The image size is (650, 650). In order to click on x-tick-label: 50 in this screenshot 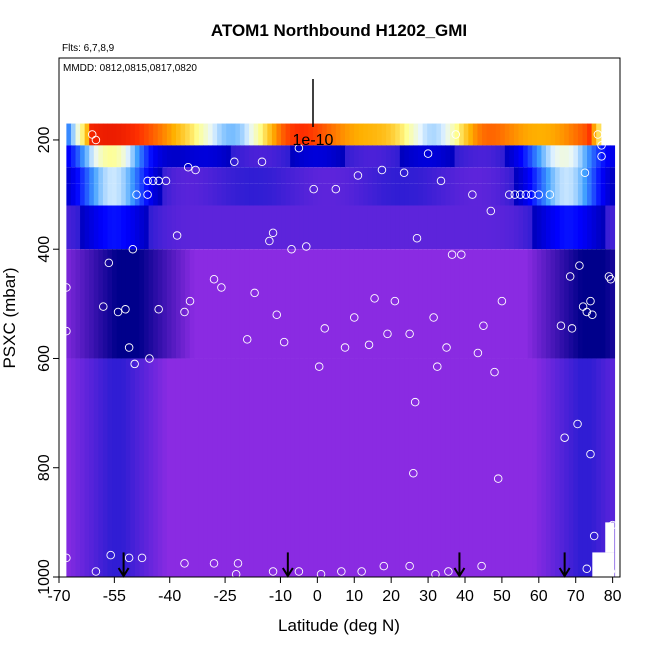, I will do `click(502, 596)`.